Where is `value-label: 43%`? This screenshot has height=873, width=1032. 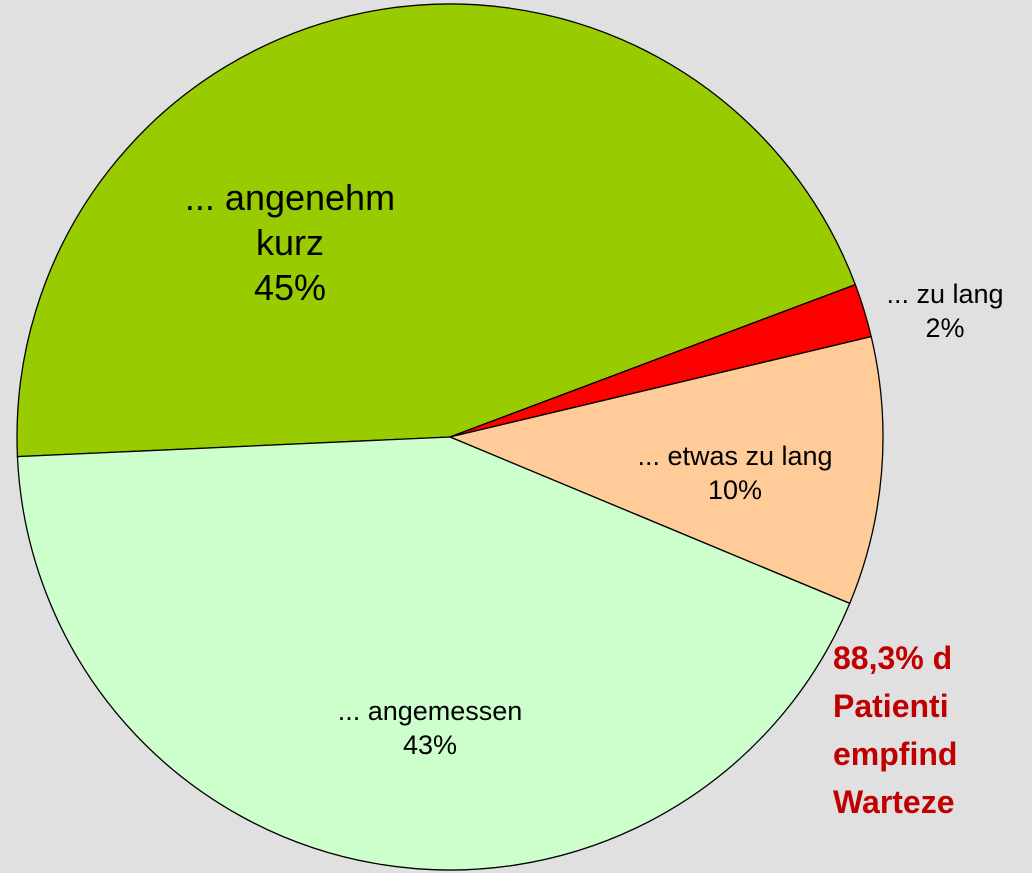 value-label: 43% is located at coordinates (430, 744).